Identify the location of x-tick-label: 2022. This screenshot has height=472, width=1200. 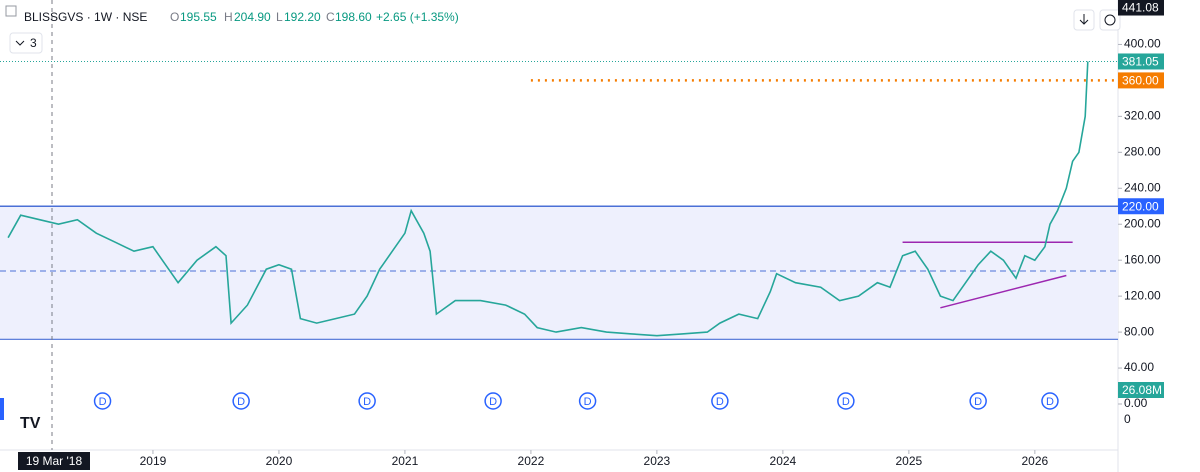
(531, 461).